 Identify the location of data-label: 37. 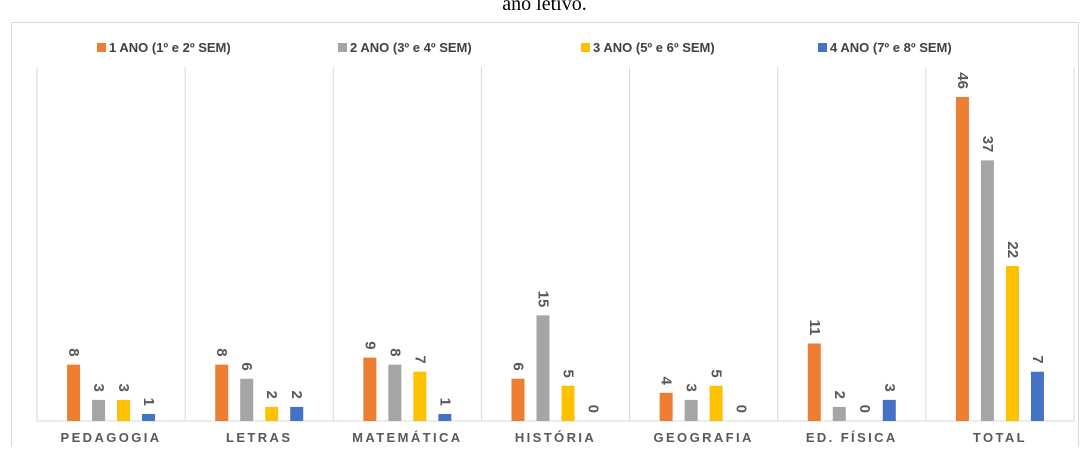
(987, 144).